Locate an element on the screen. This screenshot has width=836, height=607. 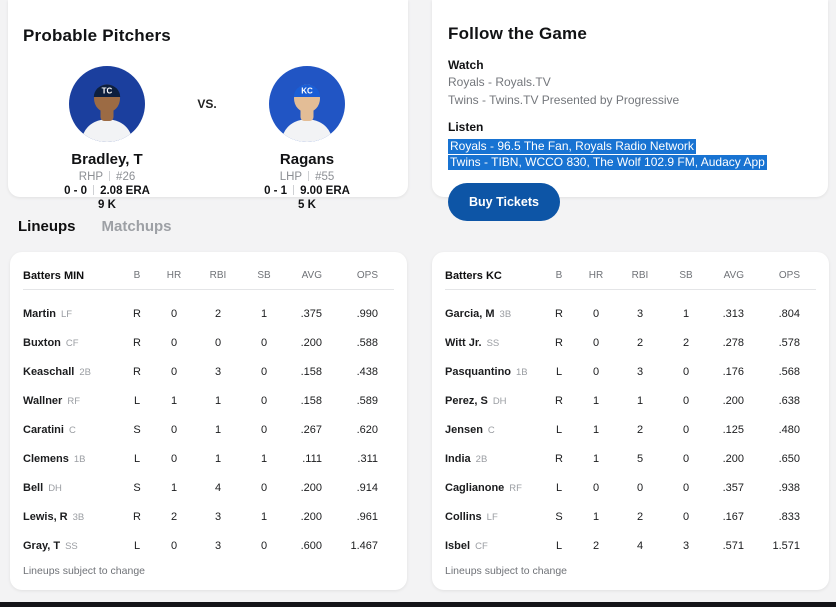
stat-b: L is located at coordinates (559, 429).